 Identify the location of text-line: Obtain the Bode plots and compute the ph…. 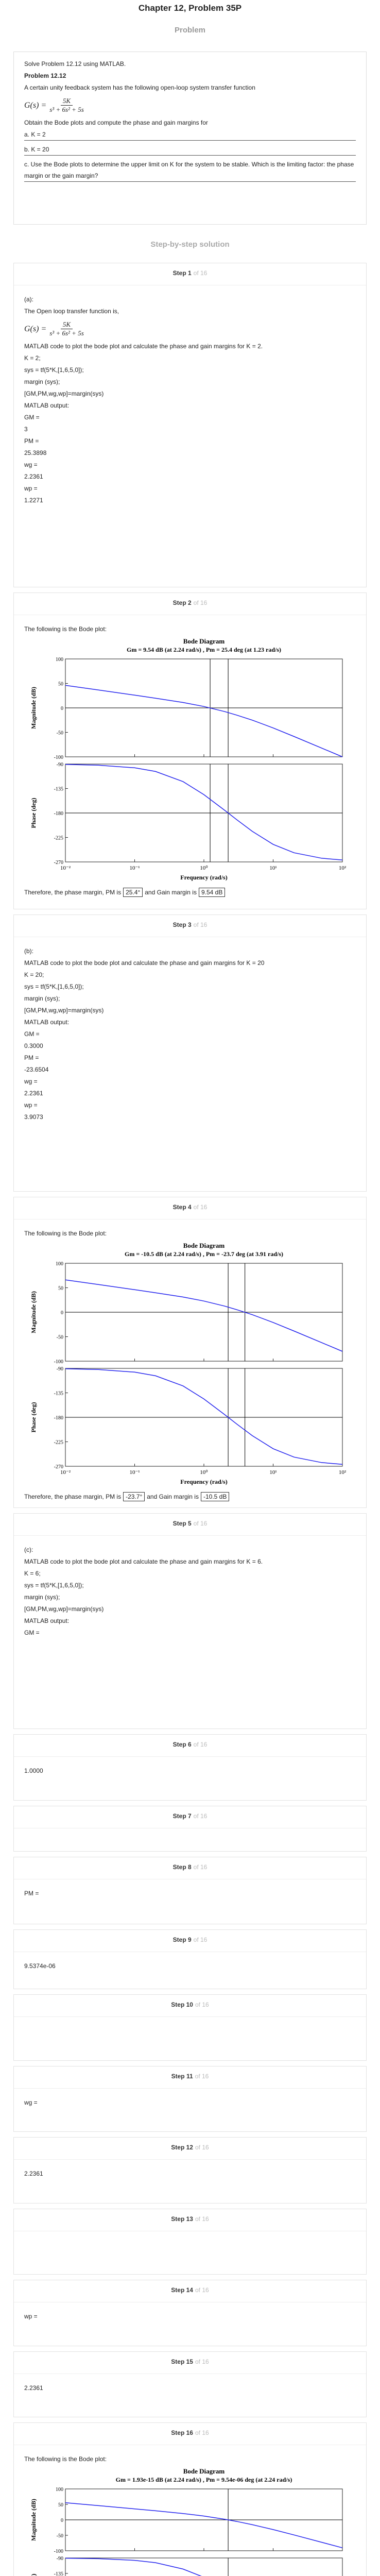
(116, 122).